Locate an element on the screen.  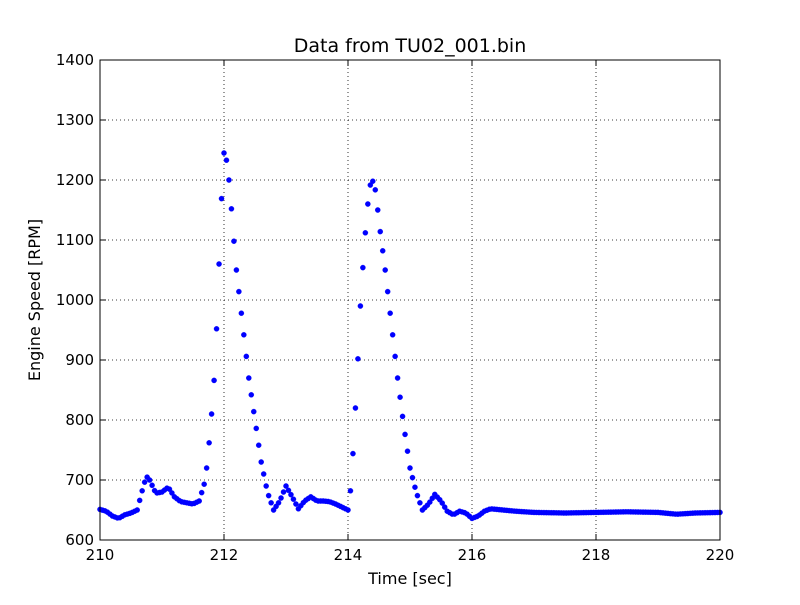
x-tick-label: 220 is located at coordinates (720, 555).